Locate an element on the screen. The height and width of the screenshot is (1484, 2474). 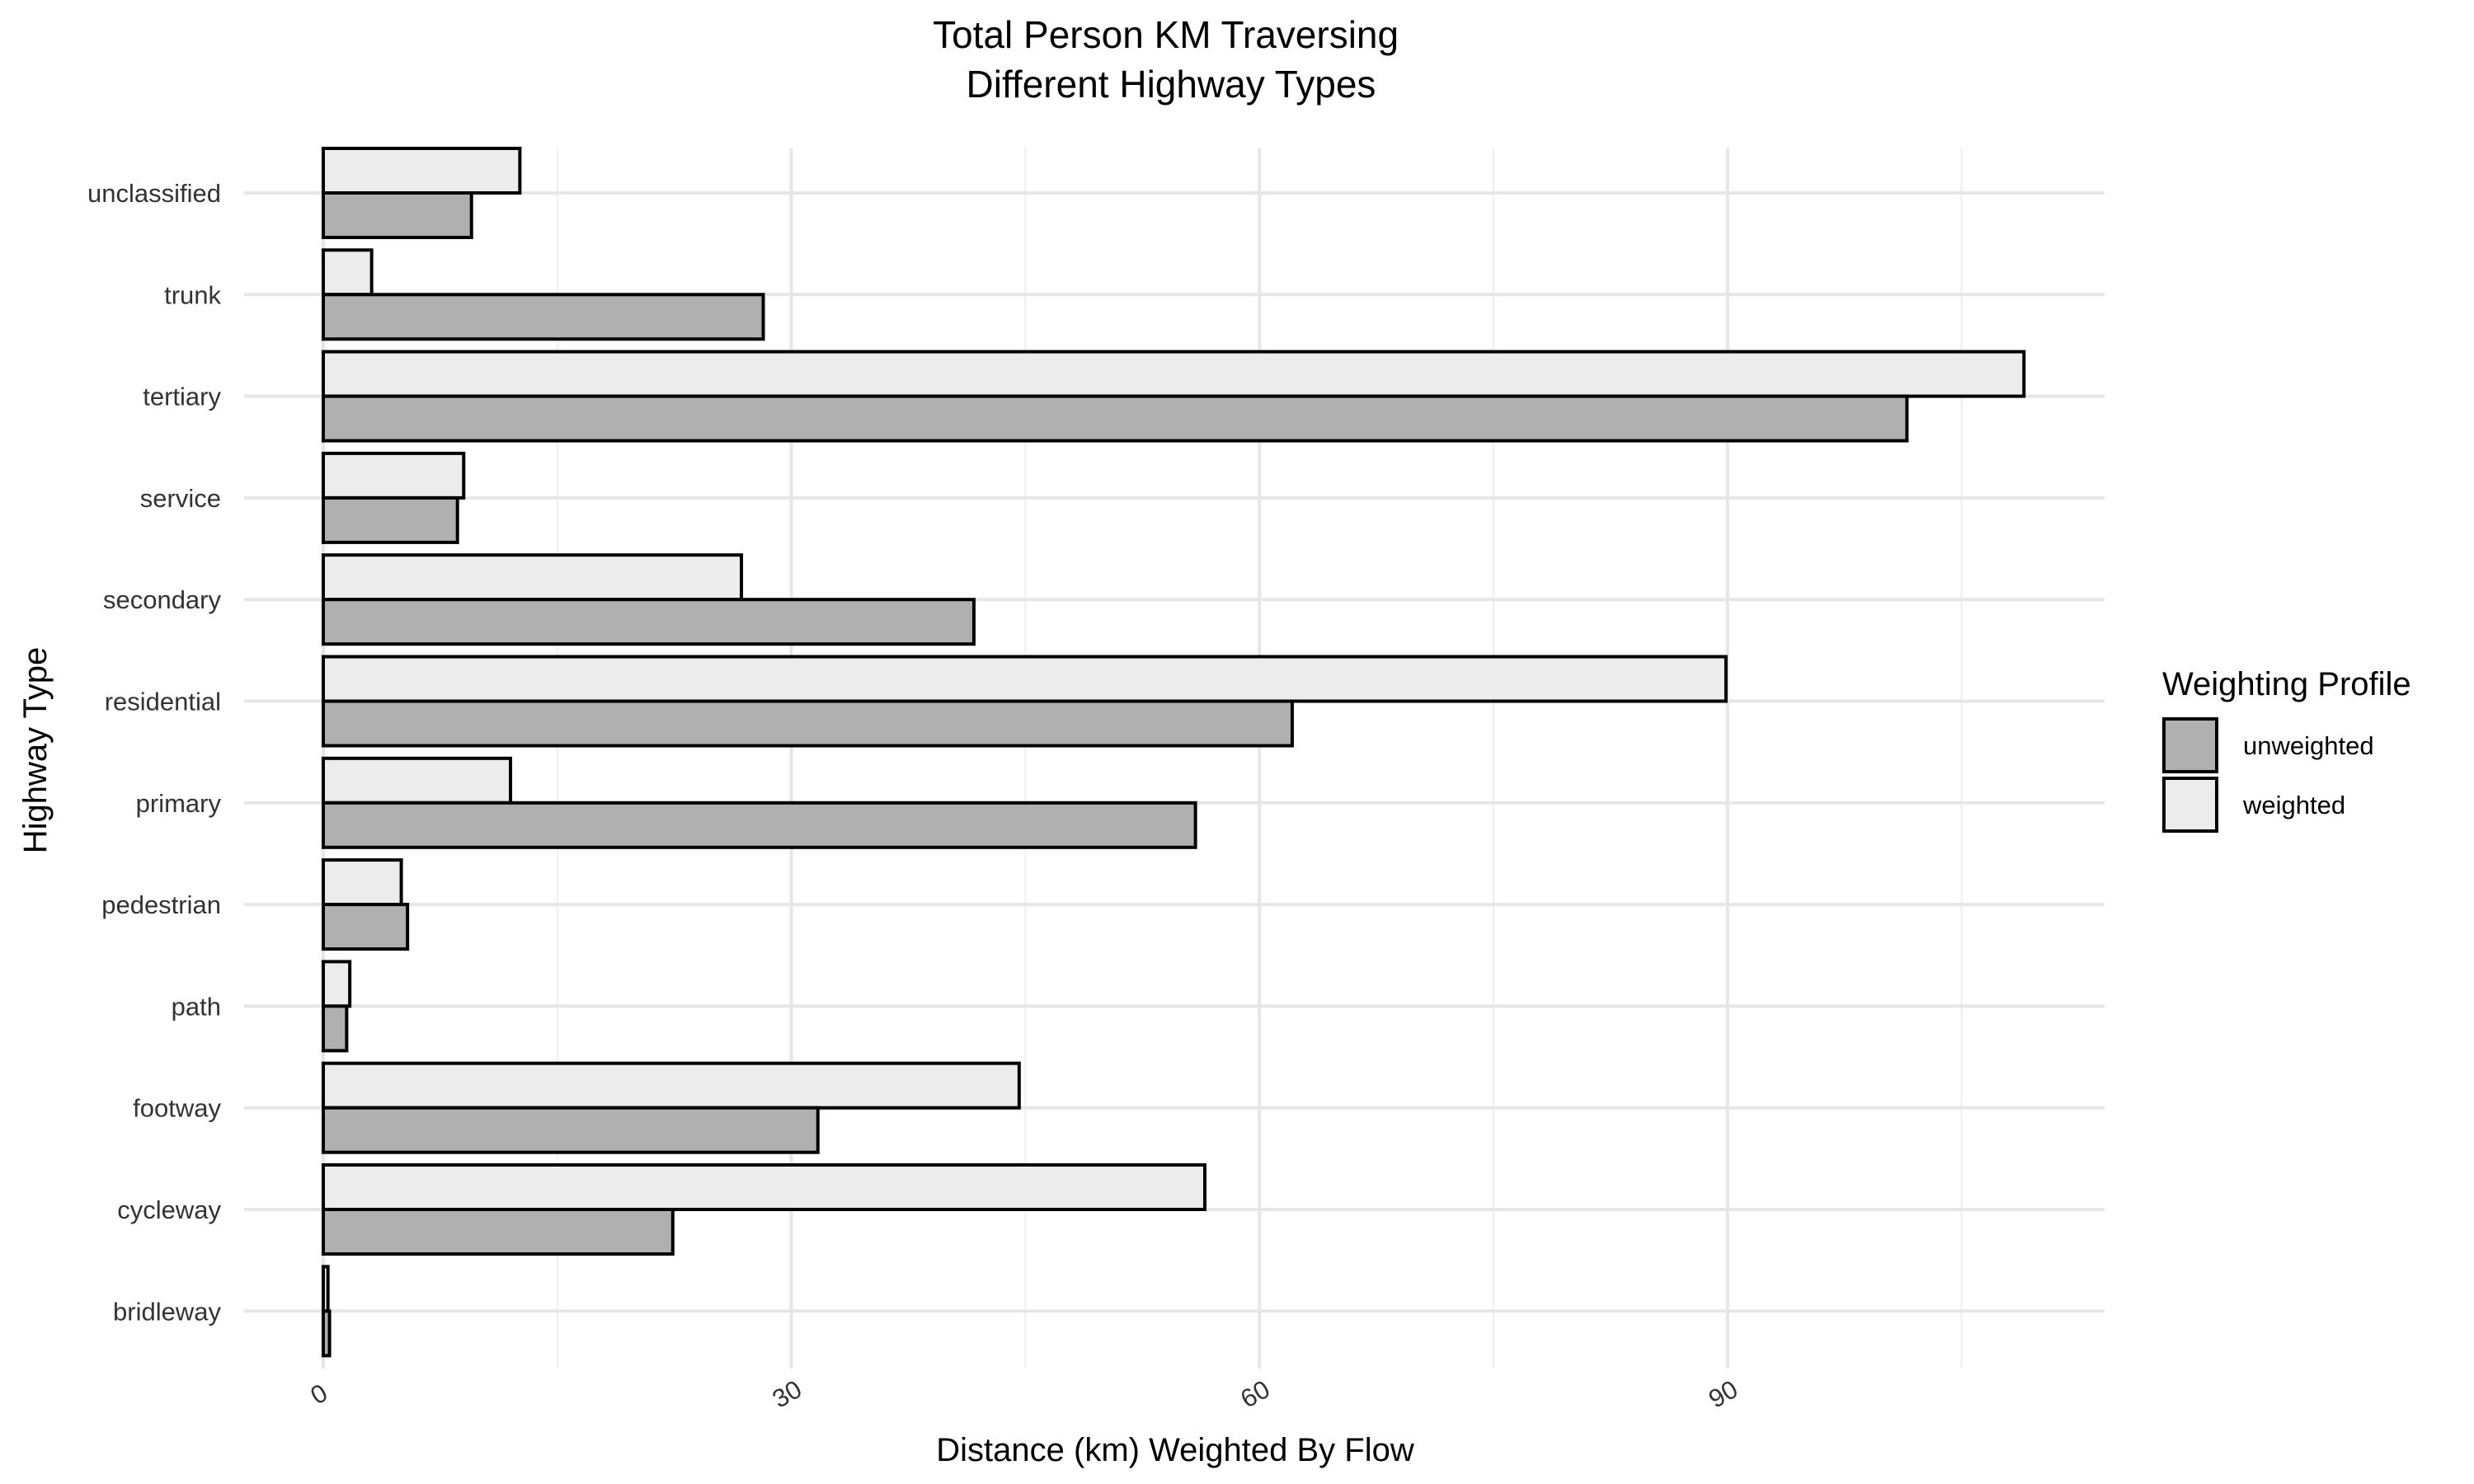
y-tick-label: primary is located at coordinates (179, 803).